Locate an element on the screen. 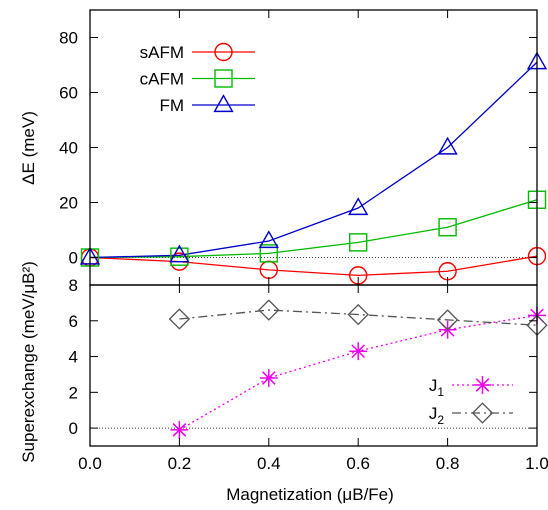 This screenshot has height=510, width=548. x-tick-label: 0.6 is located at coordinates (358, 463).